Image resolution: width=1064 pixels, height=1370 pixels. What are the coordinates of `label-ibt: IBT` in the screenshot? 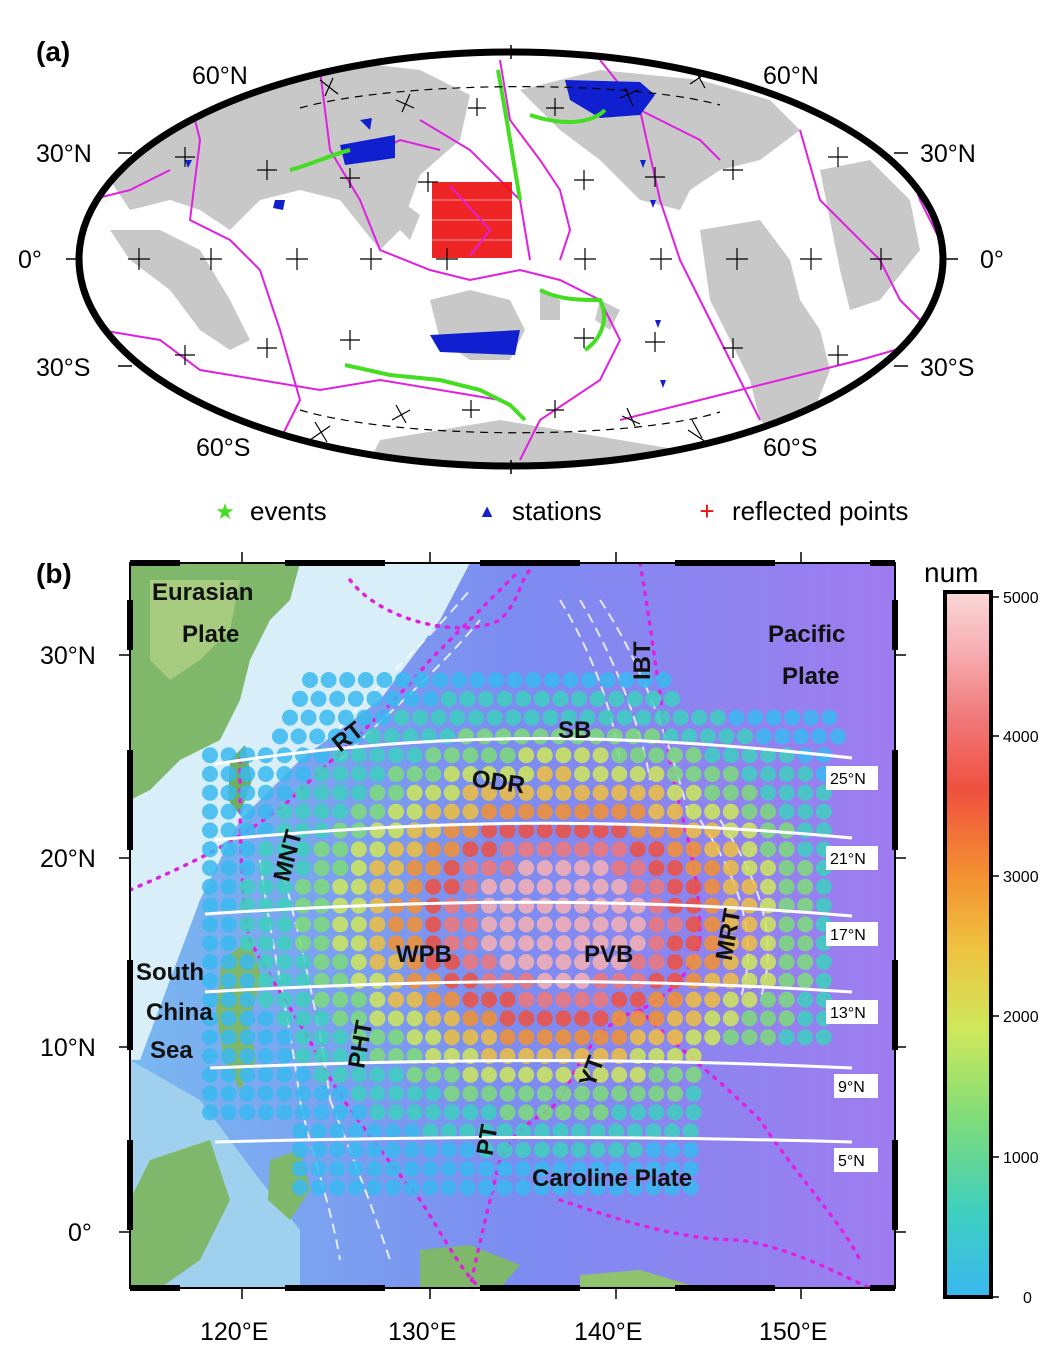 It's located at (642, 660).